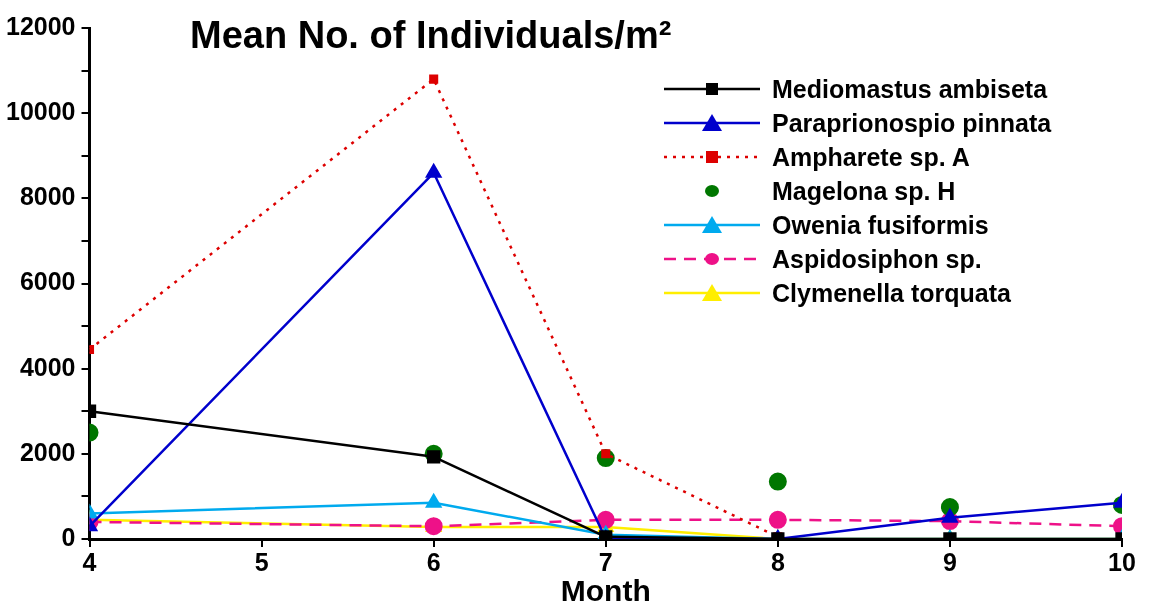 The width and height of the screenshot is (1149, 611). What do you see at coordinates (47, 451) in the screenshot?
I see `y-tick-label: 2000` at bounding box center [47, 451].